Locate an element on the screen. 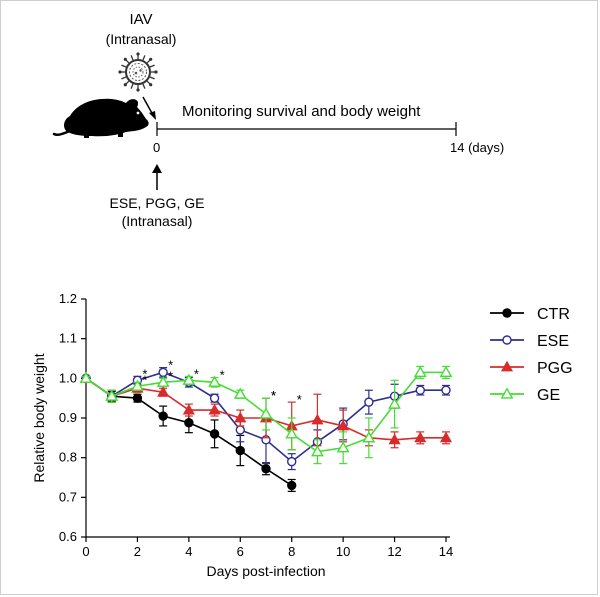  series-layer: *** ** * * ** is located at coordinates (266, 425).